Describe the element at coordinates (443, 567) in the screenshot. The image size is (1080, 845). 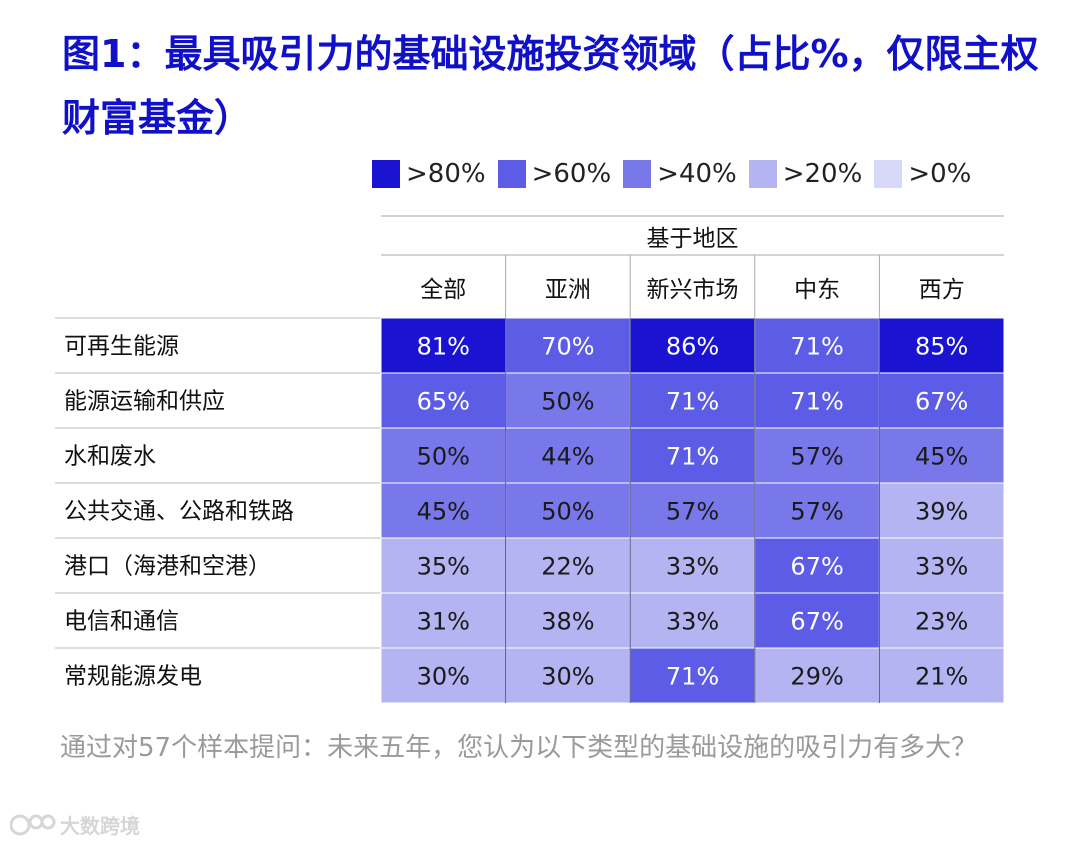
I see `cell-value-label: 35%` at that location.